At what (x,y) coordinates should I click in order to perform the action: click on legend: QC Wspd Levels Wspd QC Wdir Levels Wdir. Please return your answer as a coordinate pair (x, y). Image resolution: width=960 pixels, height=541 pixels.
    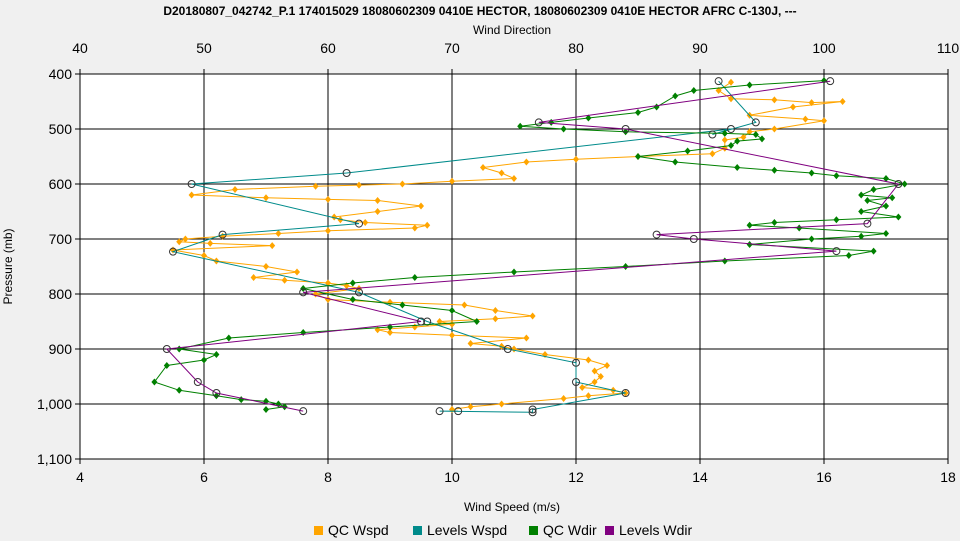
    Looking at the image, I should click on (503, 530).